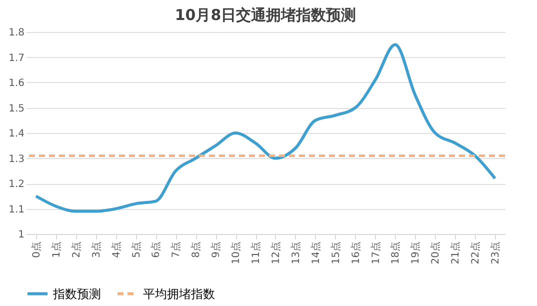  Describe the element at coordinates (256, 253) in the screenshot. I see `x-tick-label: 11点` at that location.